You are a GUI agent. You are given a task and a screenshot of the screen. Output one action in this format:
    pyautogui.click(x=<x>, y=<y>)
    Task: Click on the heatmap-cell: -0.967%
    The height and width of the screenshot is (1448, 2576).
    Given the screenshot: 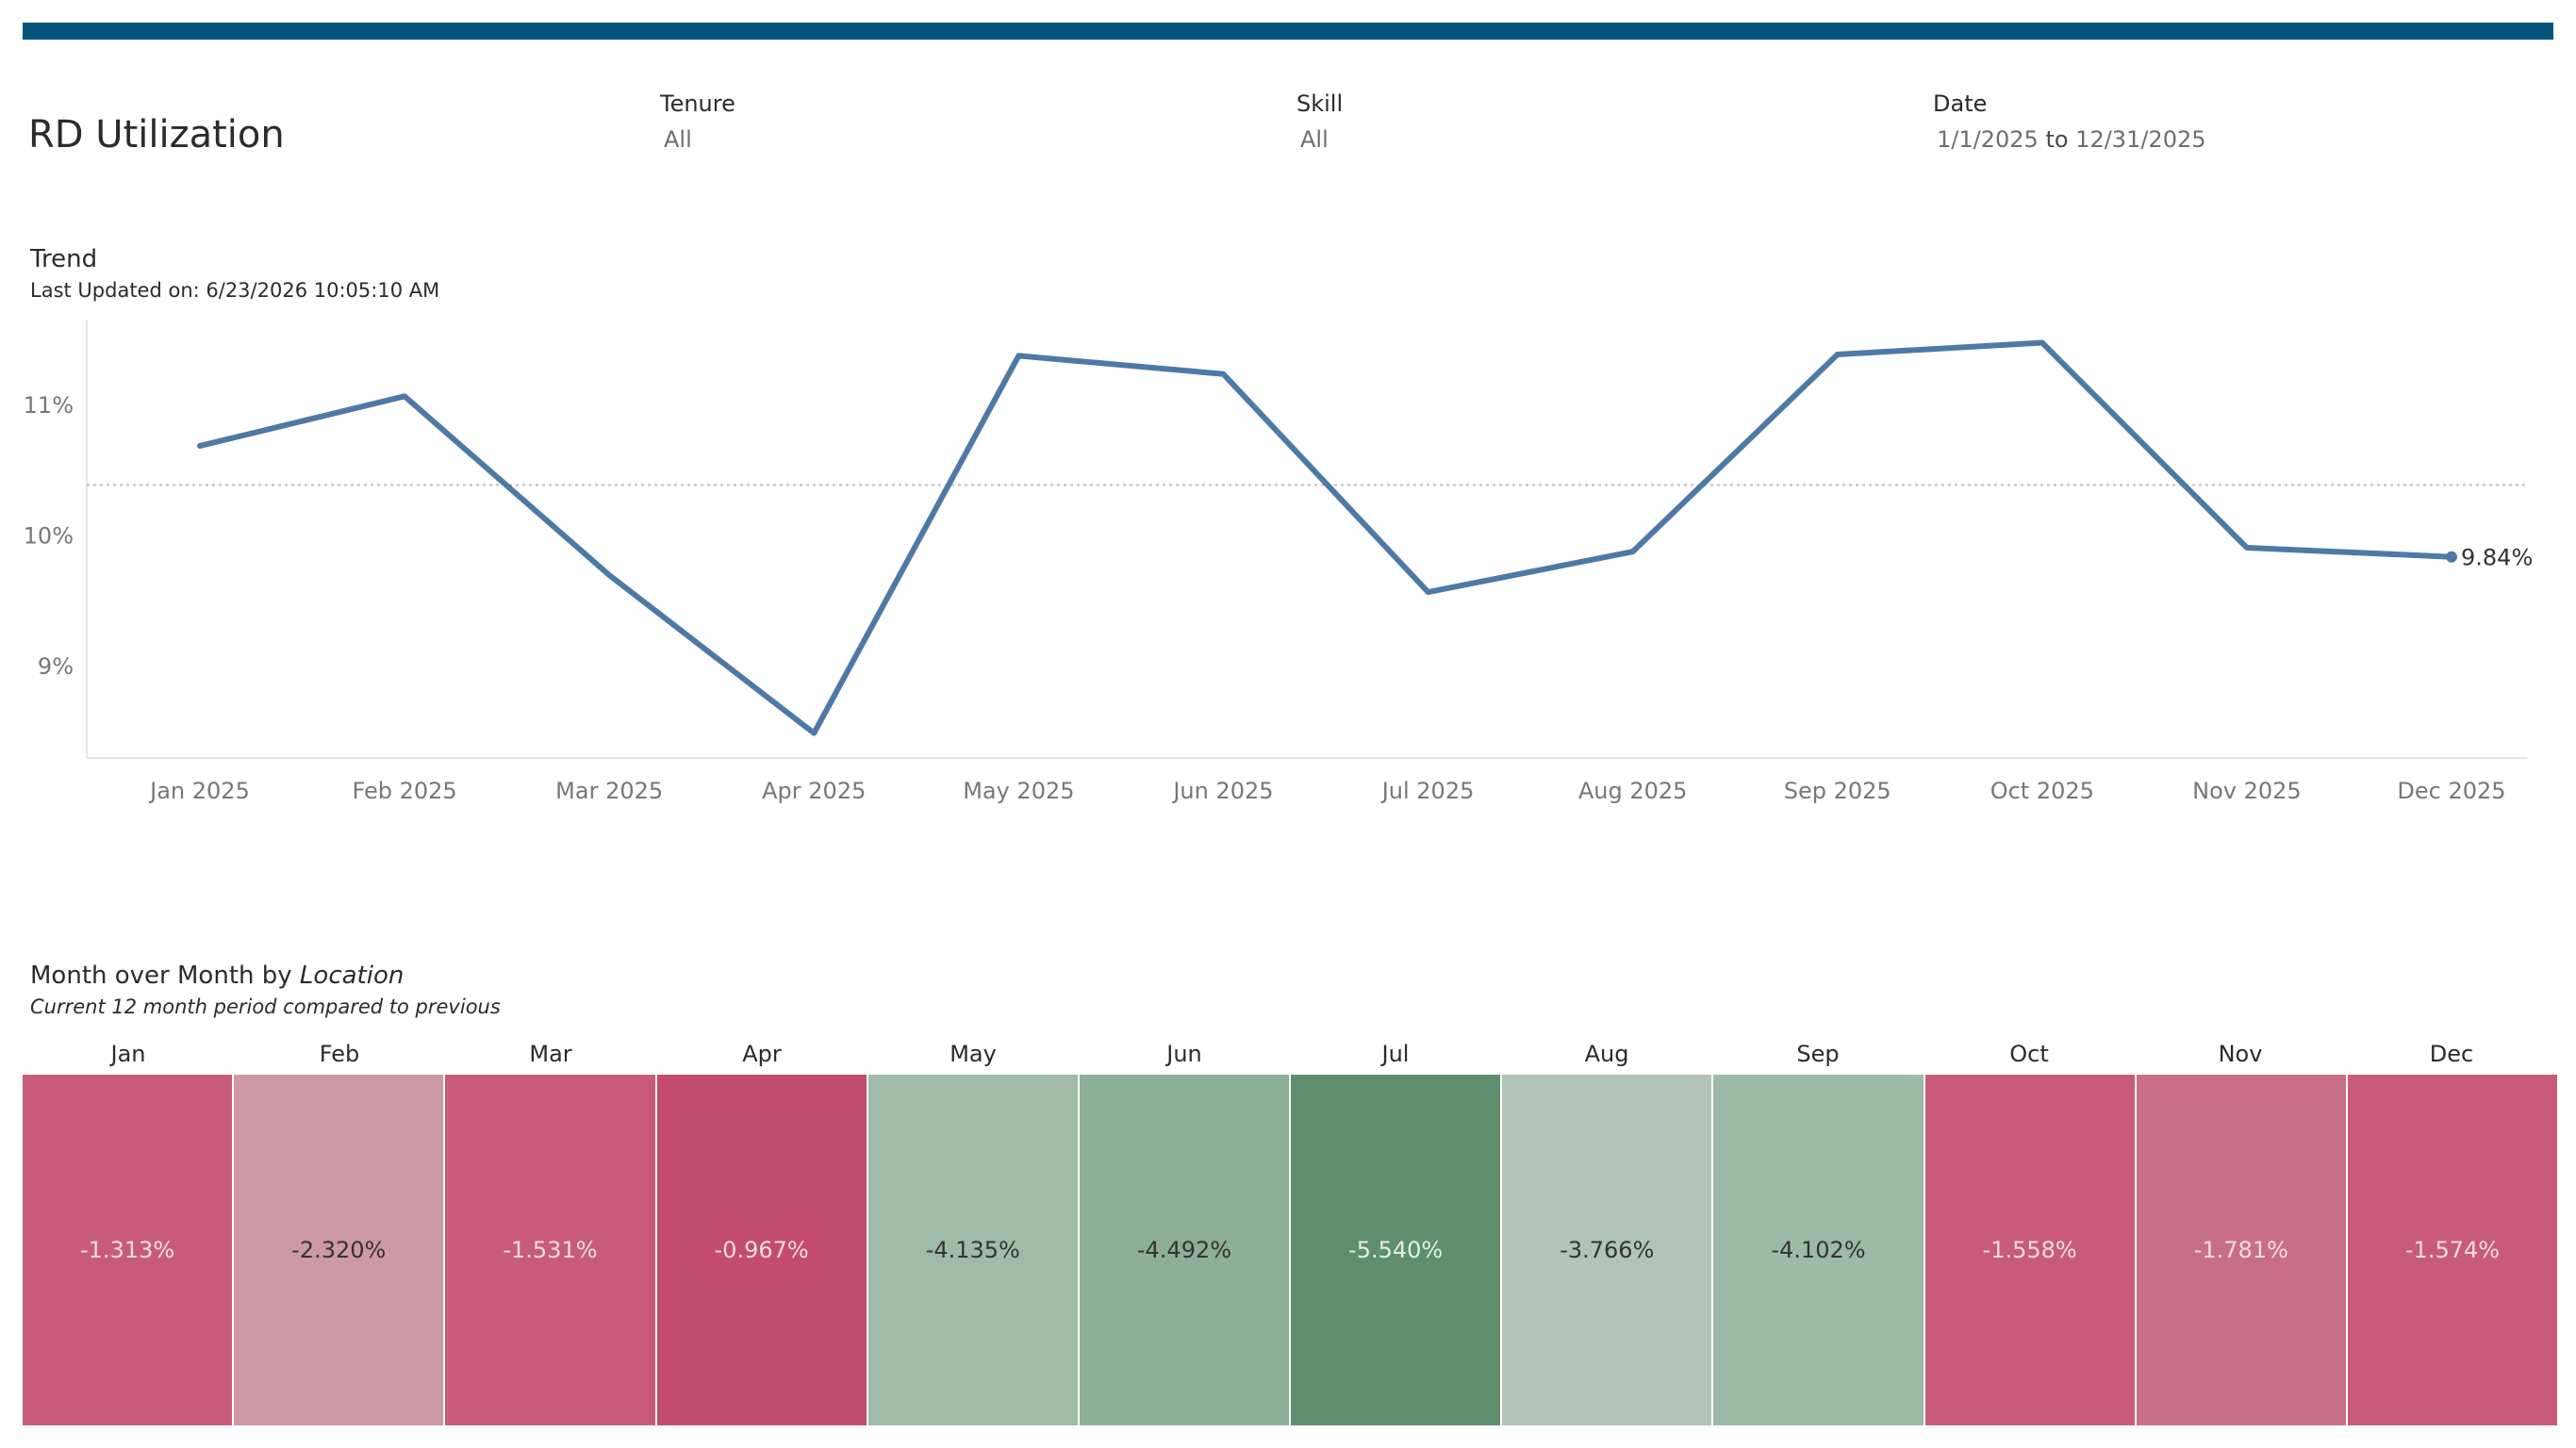 What is the action you would take?
    pyautogui.click(x=762, y=1250)
    